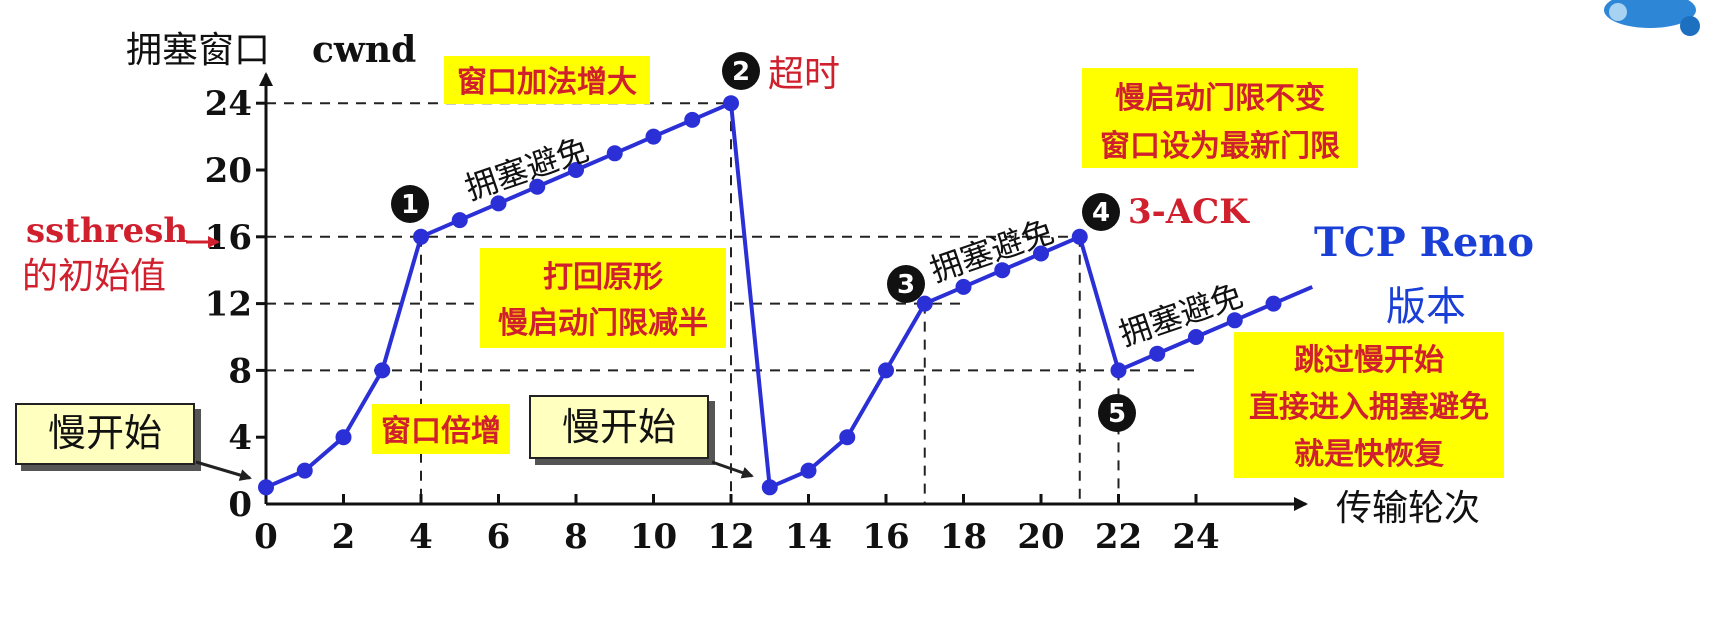 The image size is (1714, 622). I want to click on corner-logo-icon, so click(1652, 18).